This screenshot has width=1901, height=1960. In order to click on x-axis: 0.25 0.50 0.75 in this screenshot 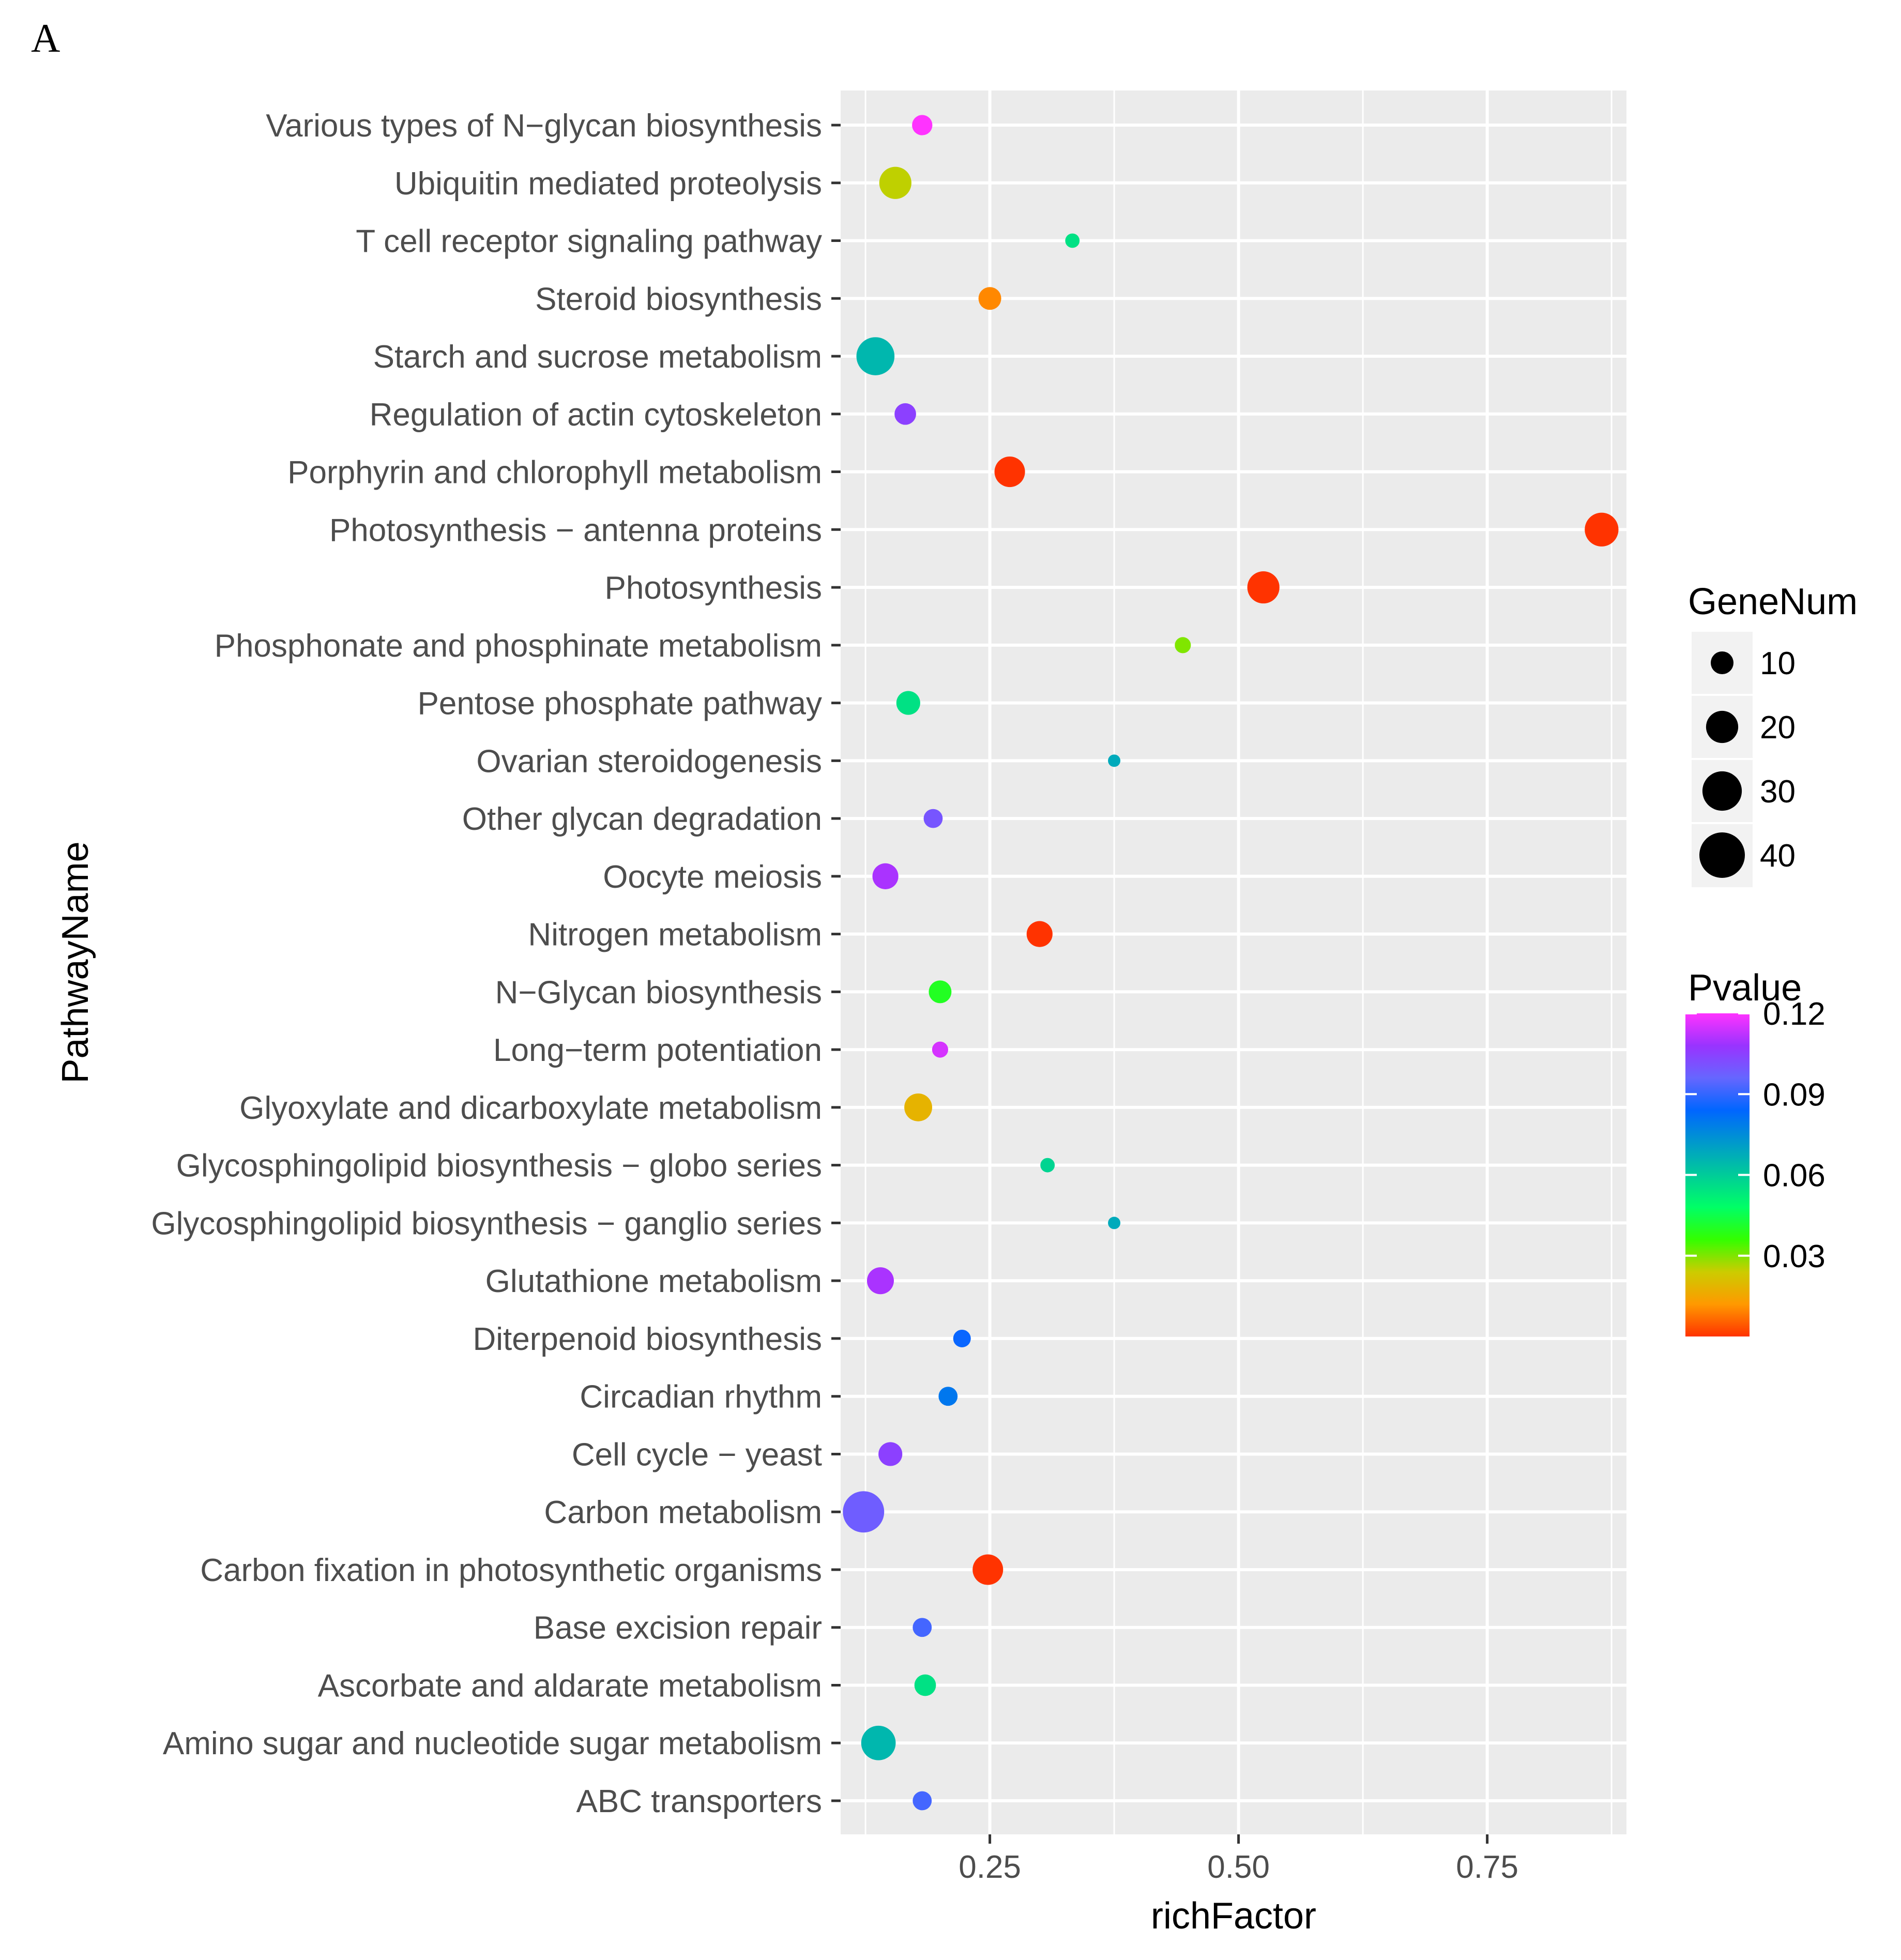, I will do `click(1238, 1859)`.